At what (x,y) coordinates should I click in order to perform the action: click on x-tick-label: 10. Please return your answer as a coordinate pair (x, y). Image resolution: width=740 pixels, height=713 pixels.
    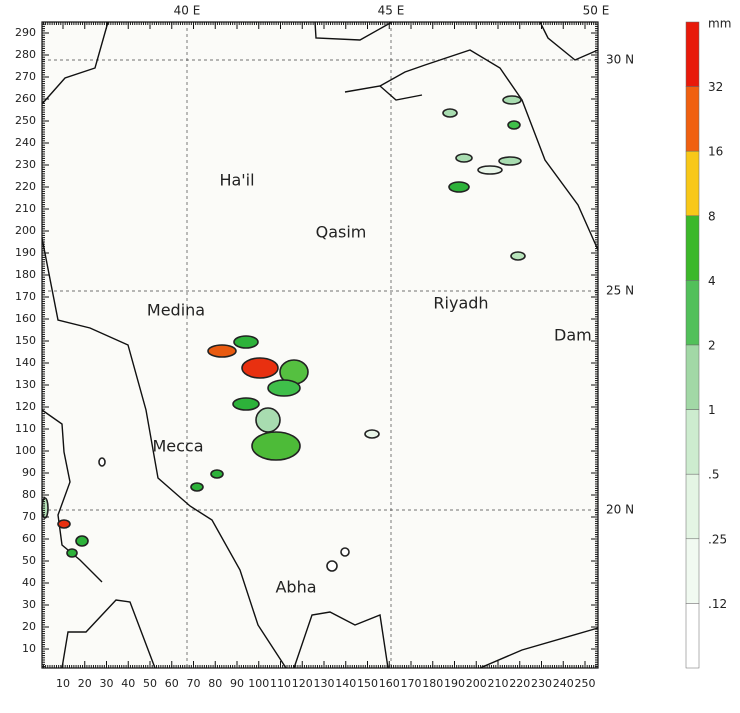
    Looking at the image, I should click on (63, 683).